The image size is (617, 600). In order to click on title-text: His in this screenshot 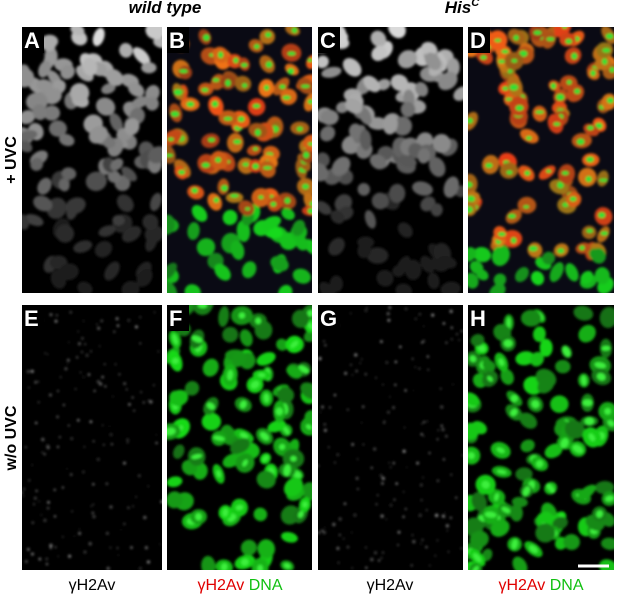, I will do `click(458, 8)`.